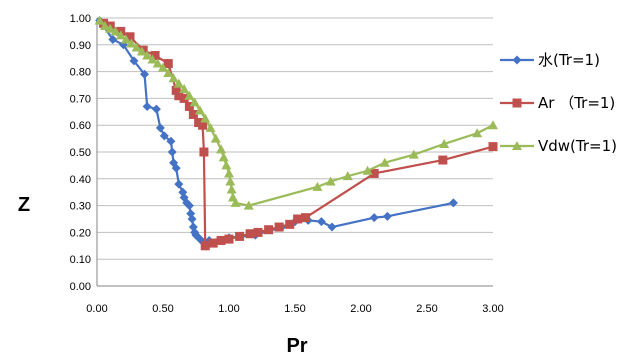  I want to click on y-tick-label: 0.30, so click(80, 207).